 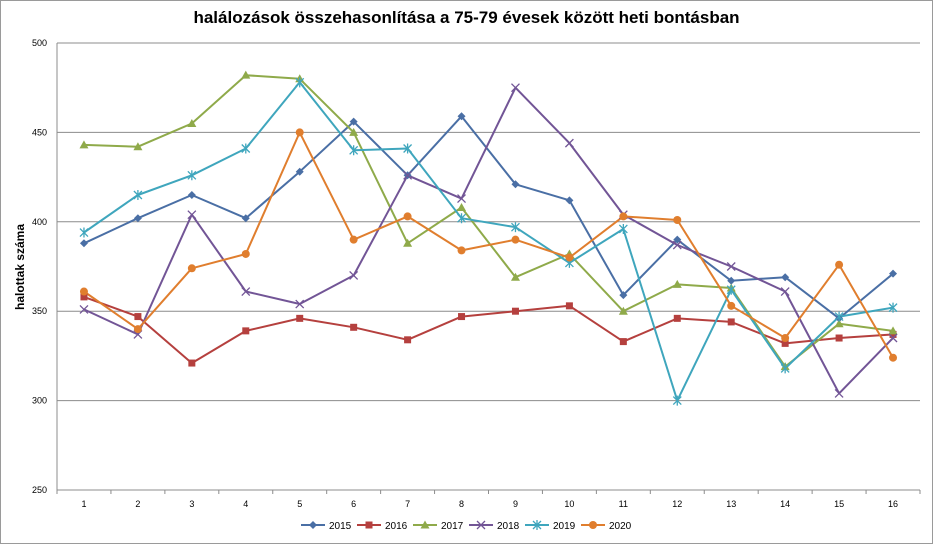 I want to click on legend-label-2018: 2018, so click(x=508, y=526).